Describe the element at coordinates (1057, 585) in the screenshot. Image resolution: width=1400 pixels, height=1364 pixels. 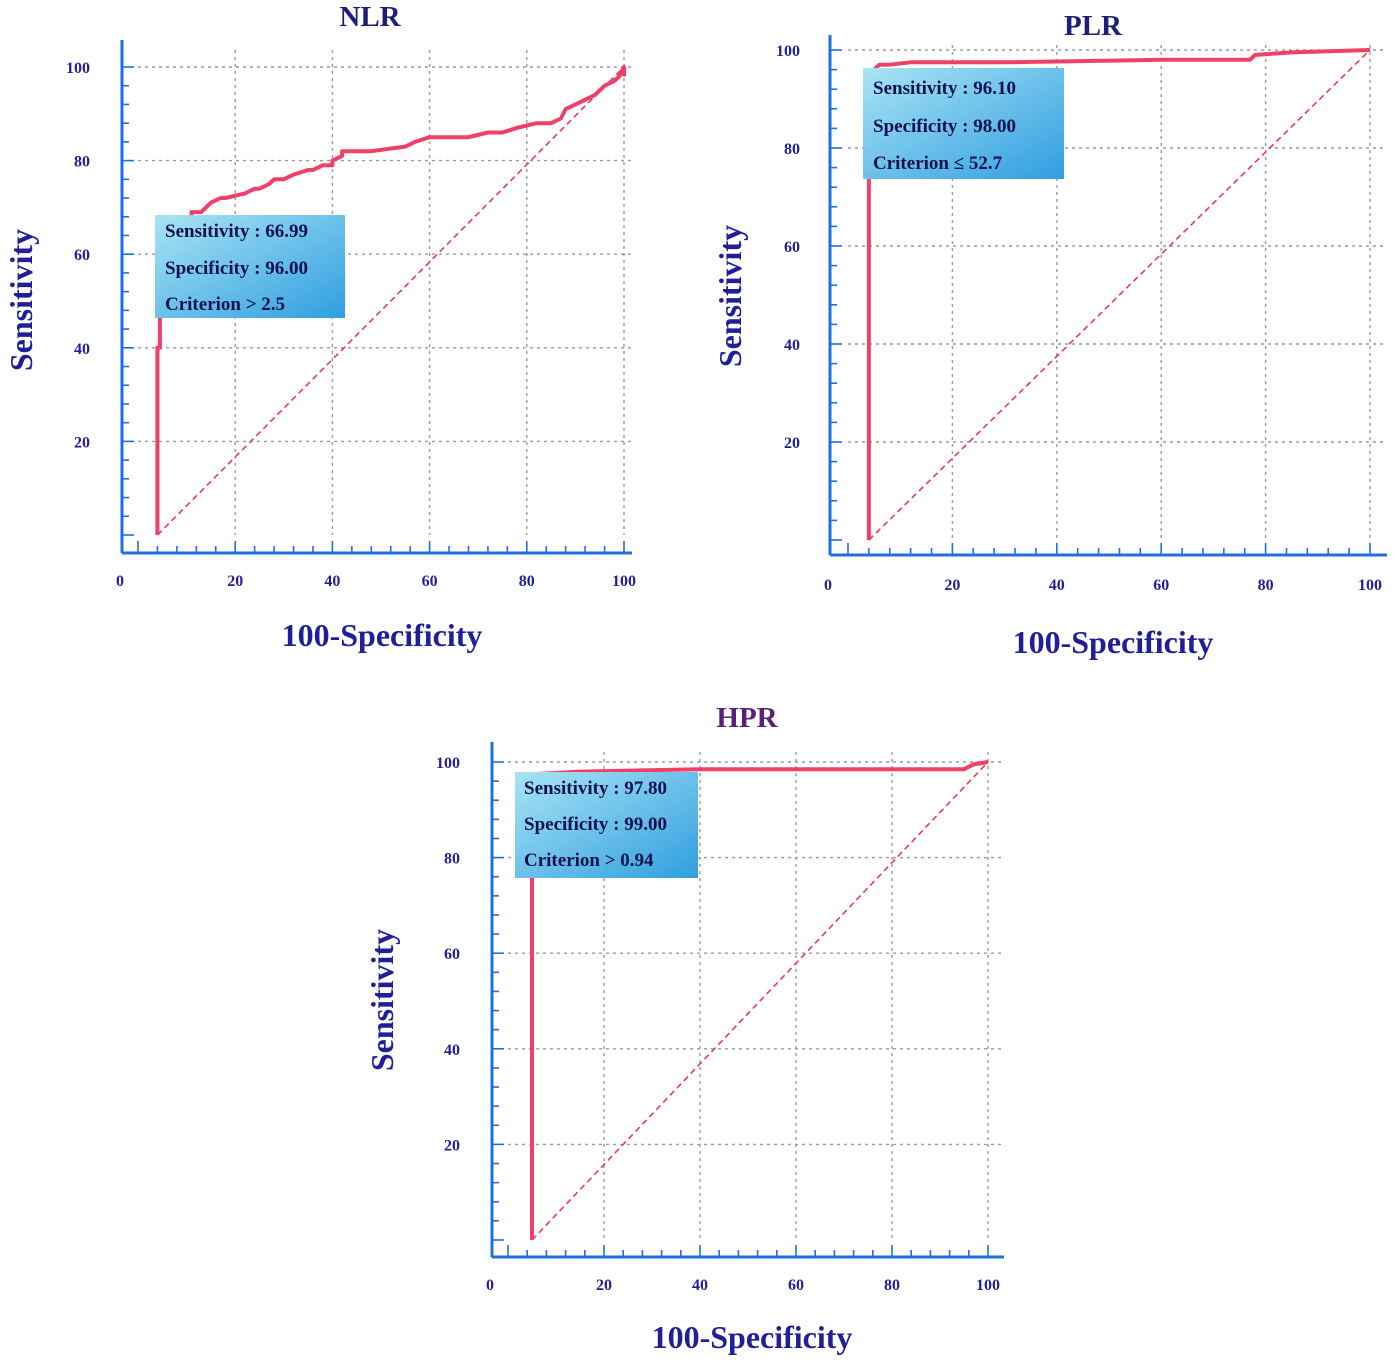
I see `plr-x-tick-label: 40` at that location.